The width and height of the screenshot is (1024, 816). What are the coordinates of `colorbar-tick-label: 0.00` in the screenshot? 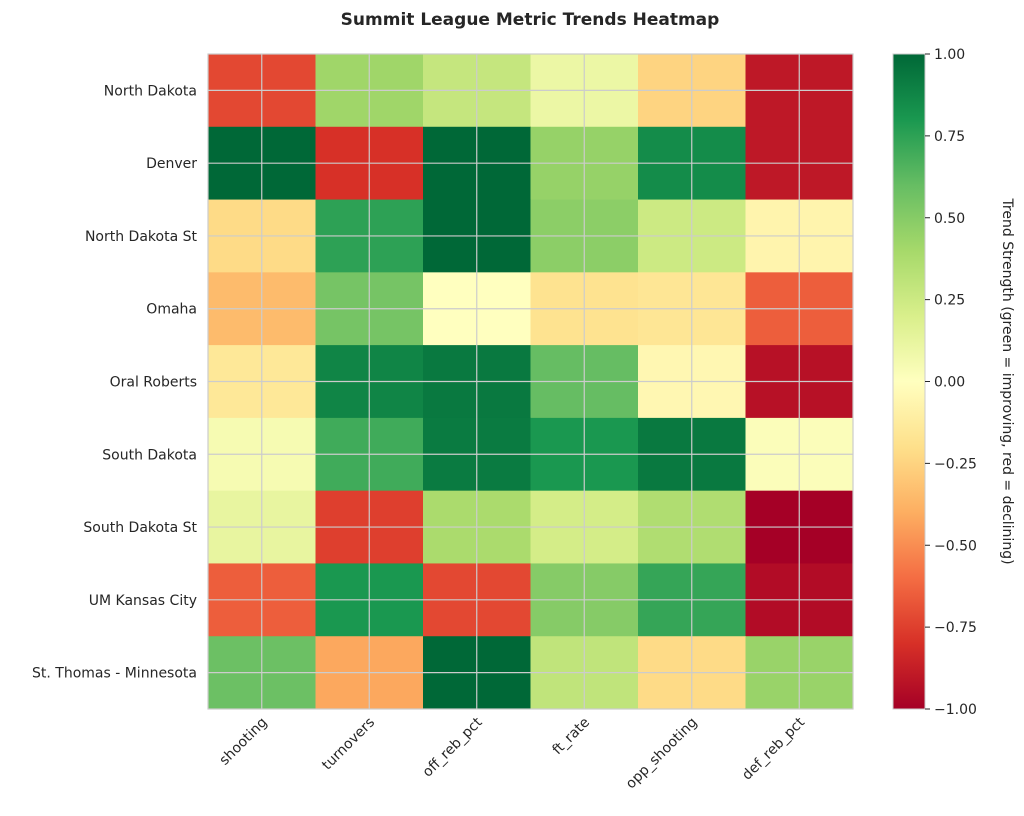 It's located at (949, 383).